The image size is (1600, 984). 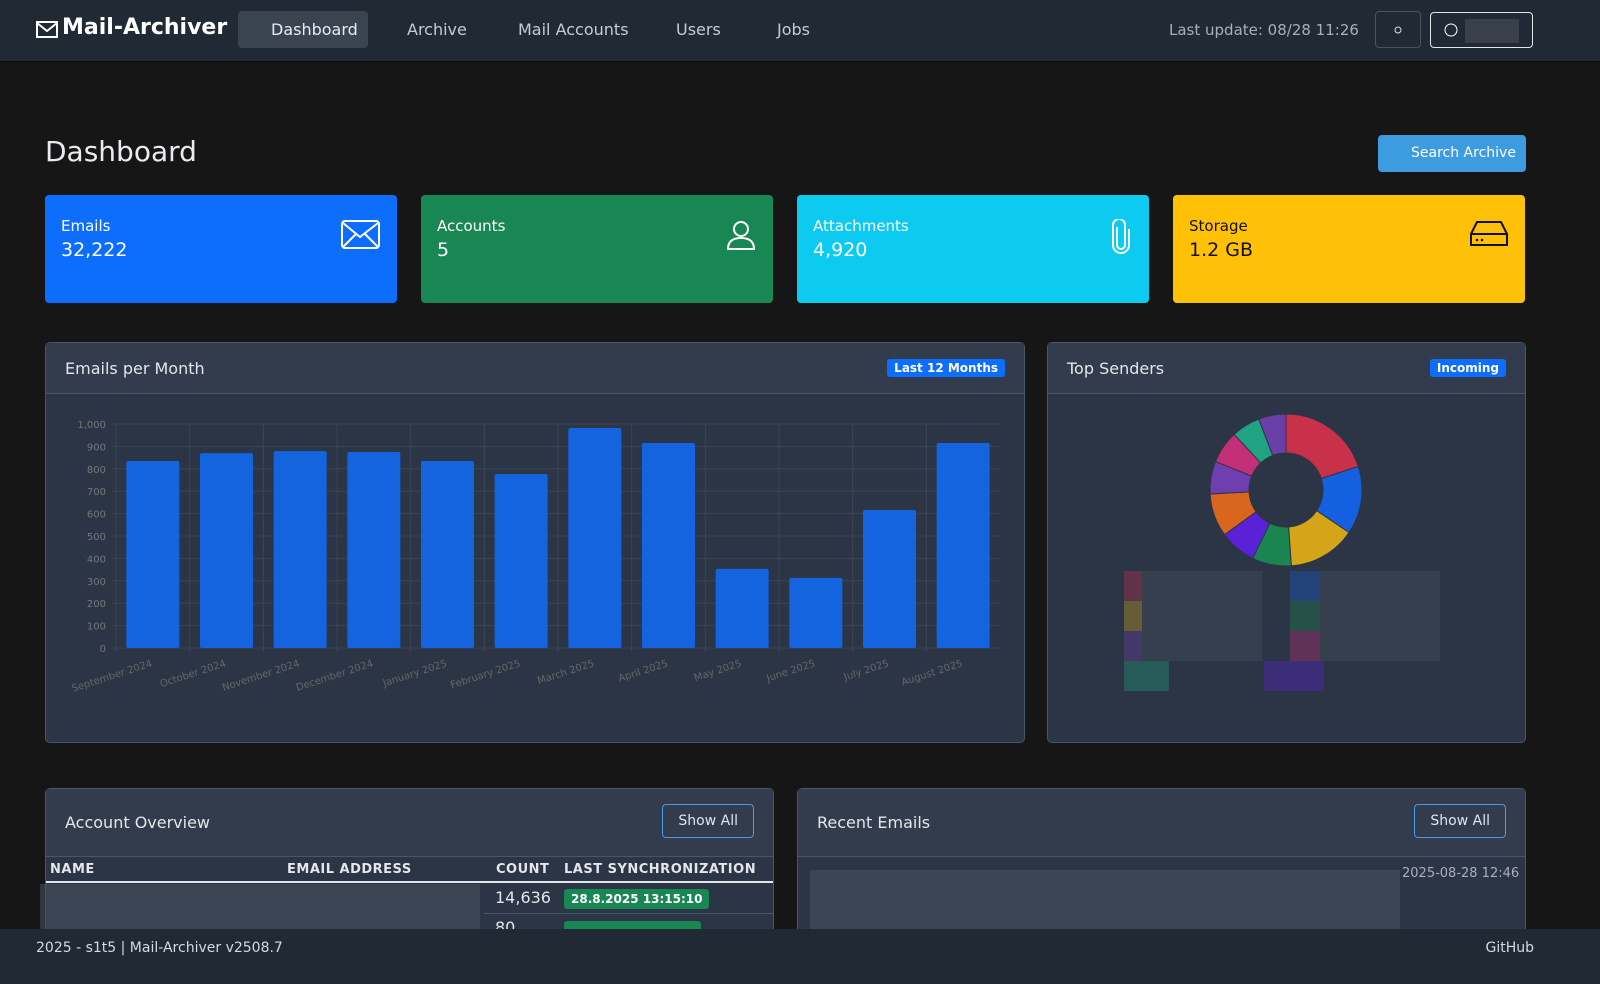 What do you see at coordinates (660, 869) in the screenshot?
I see `column-header: LAST SYNCHRONIZATION` at bounding box center [660, 869].